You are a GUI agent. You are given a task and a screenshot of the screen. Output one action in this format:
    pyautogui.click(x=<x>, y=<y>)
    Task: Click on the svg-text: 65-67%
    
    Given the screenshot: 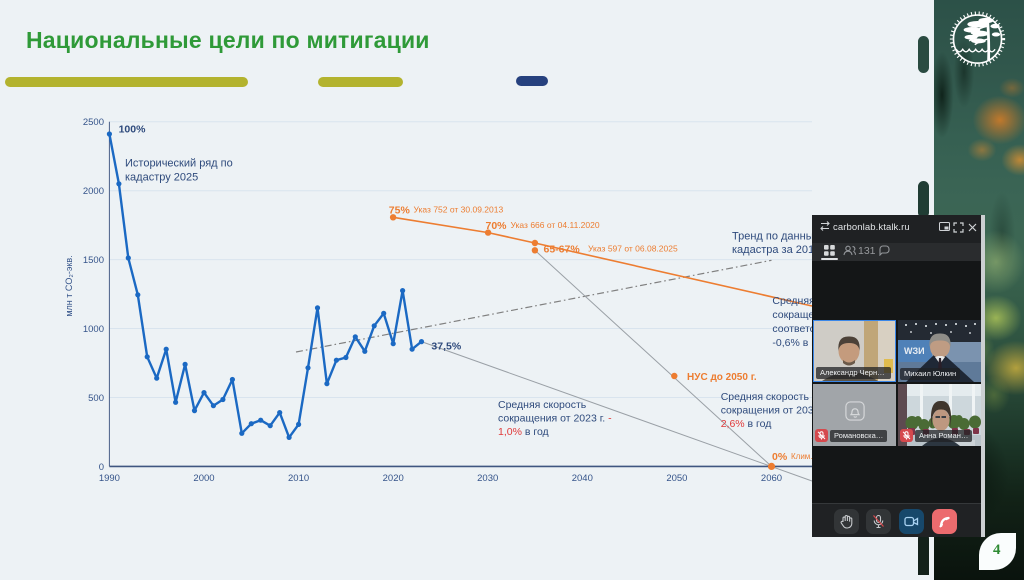 What is the action you would take?
    pyautogui.click(x=562, y=250)
    